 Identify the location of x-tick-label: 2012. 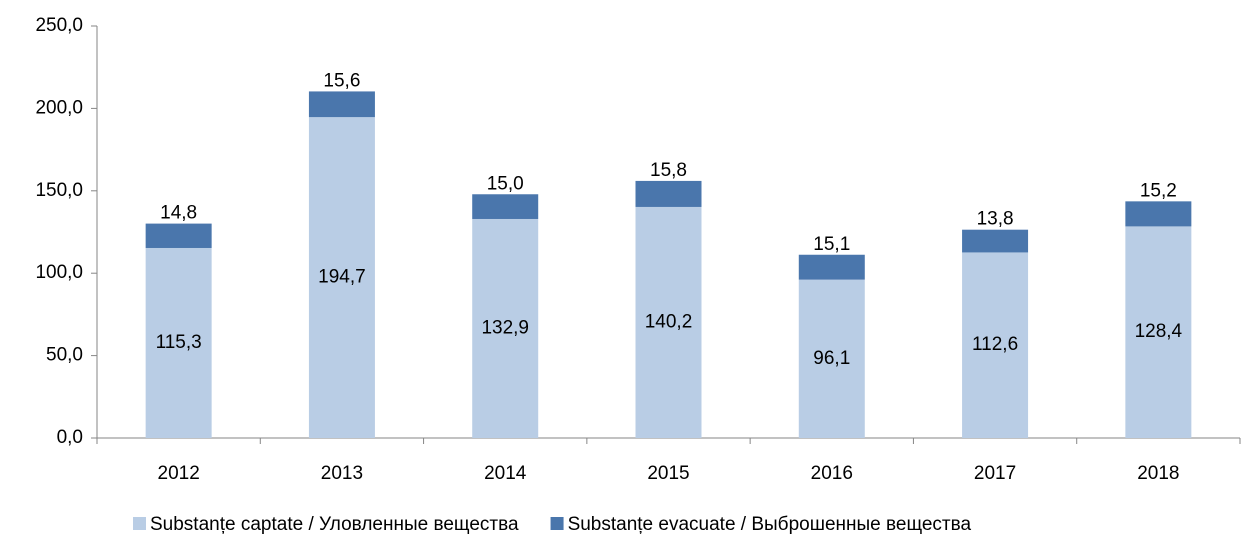
(179, 473).